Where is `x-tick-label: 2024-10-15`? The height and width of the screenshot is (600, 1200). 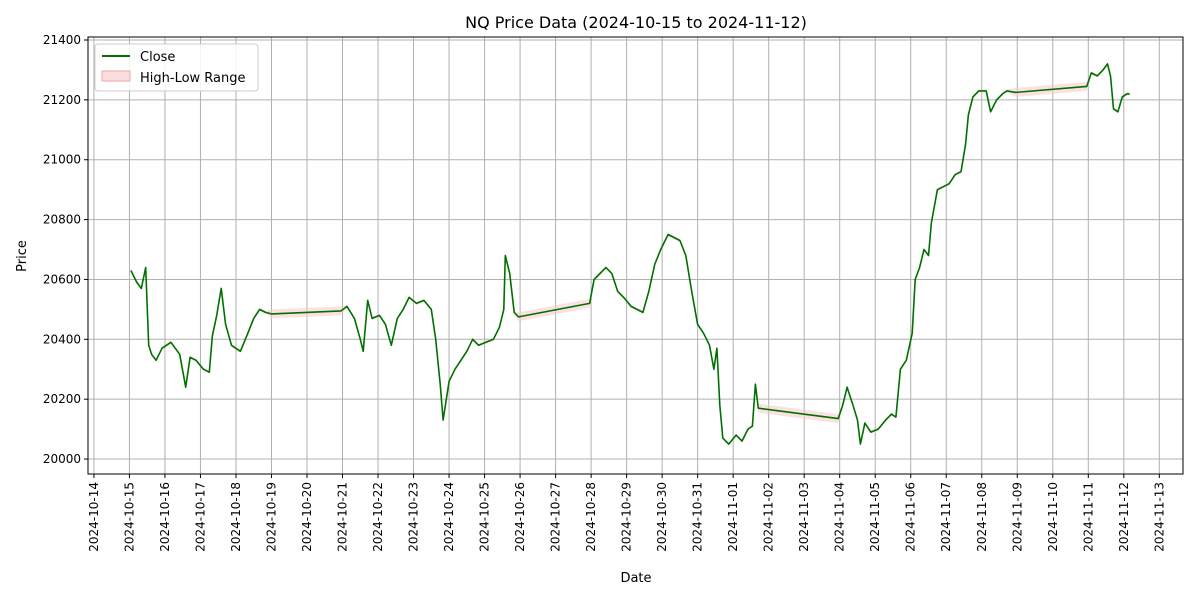
x-tick-label: 2024-10-15 is located at coordinates (129, 517).